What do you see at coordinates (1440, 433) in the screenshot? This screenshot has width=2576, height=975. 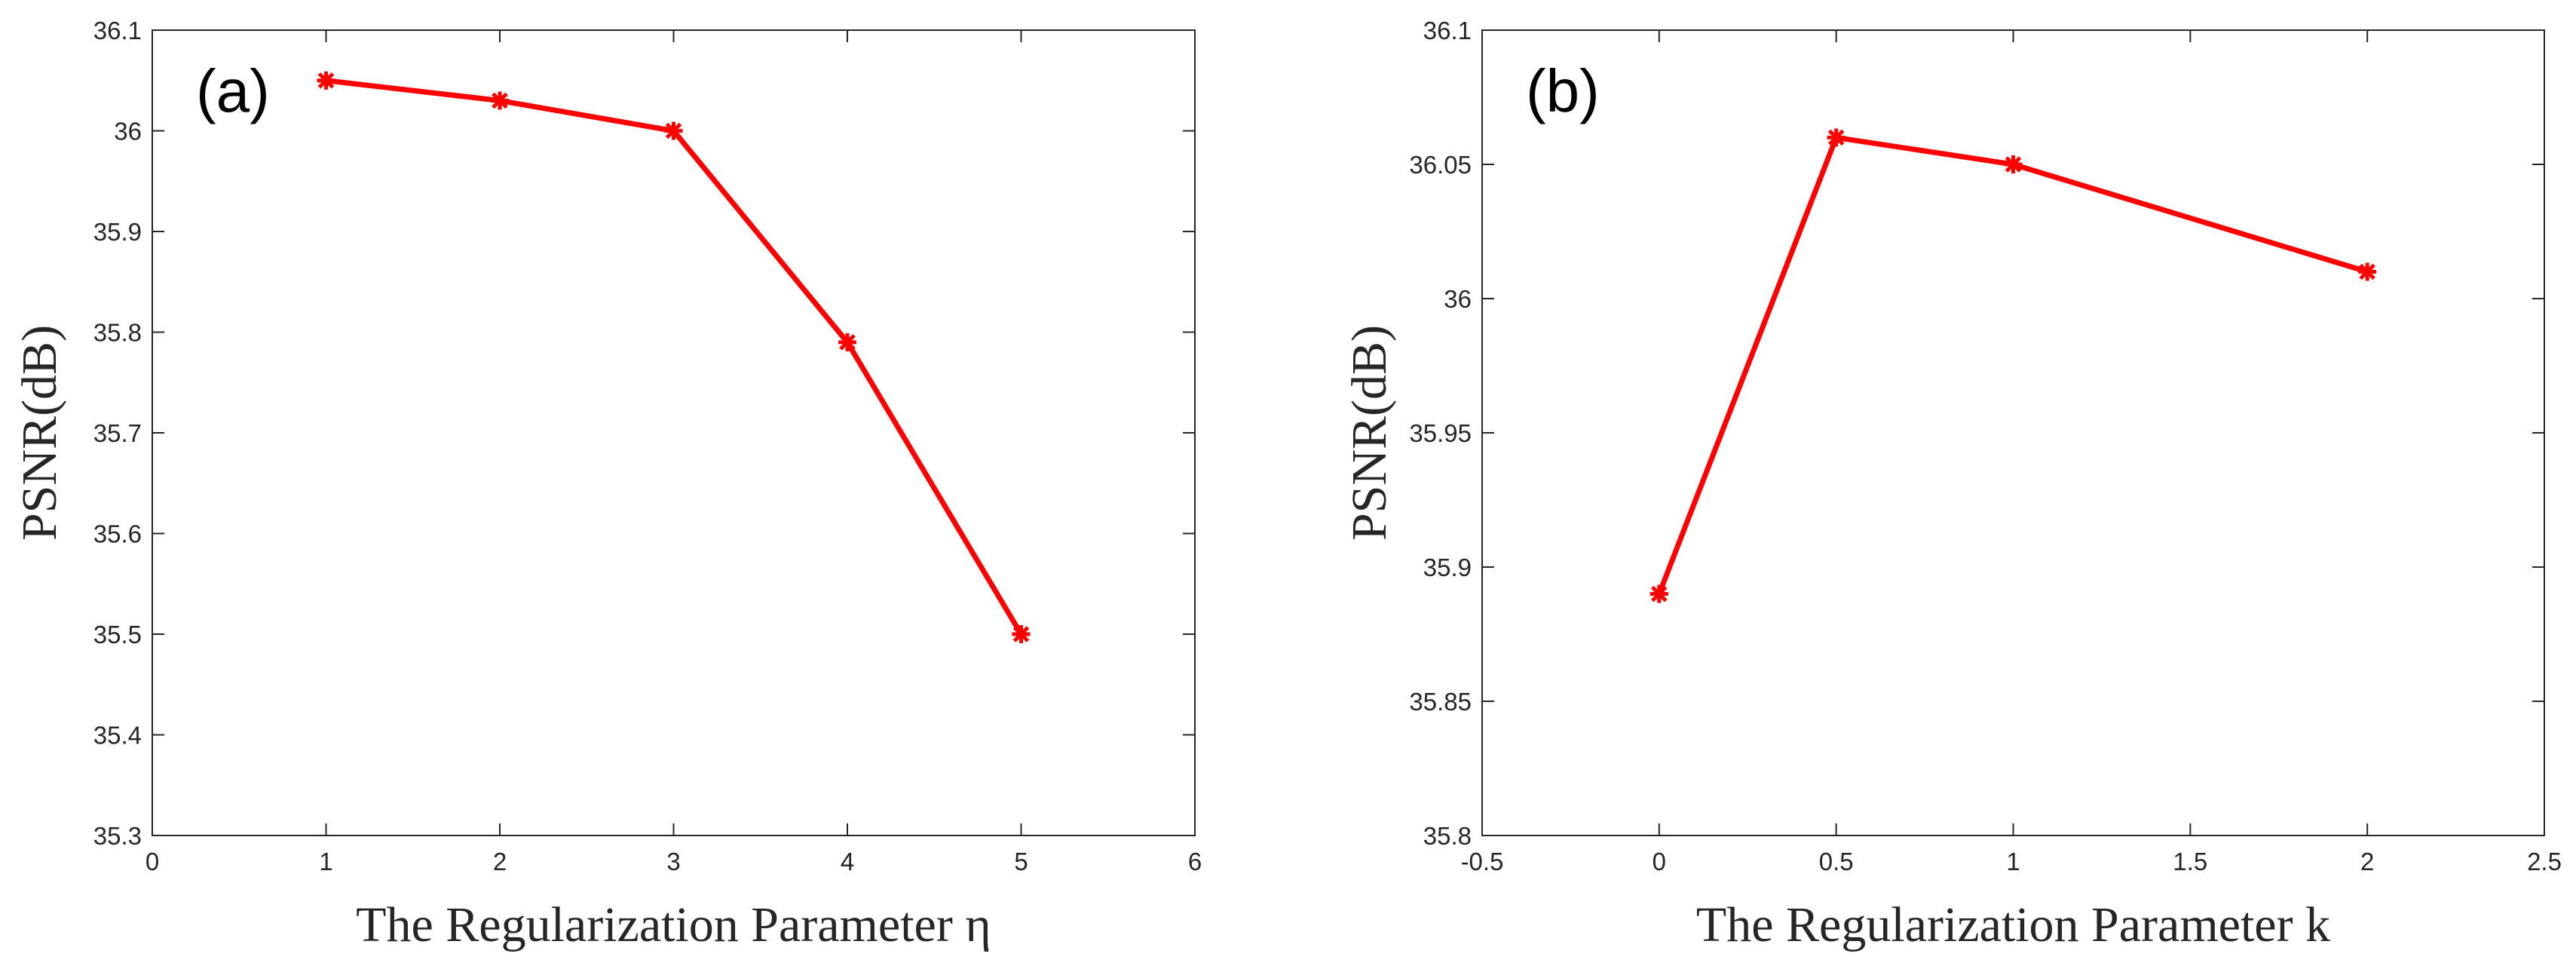 I see `y-tick-label: 35.95` at bounding box center [1440, 433].